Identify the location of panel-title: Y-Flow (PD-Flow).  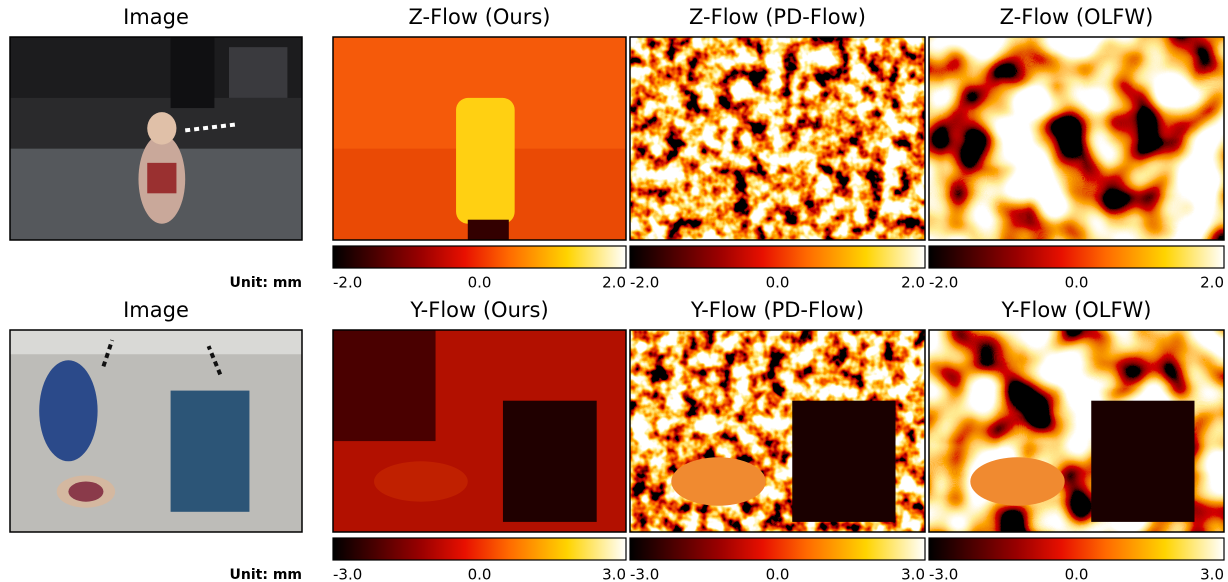
(777, 310).